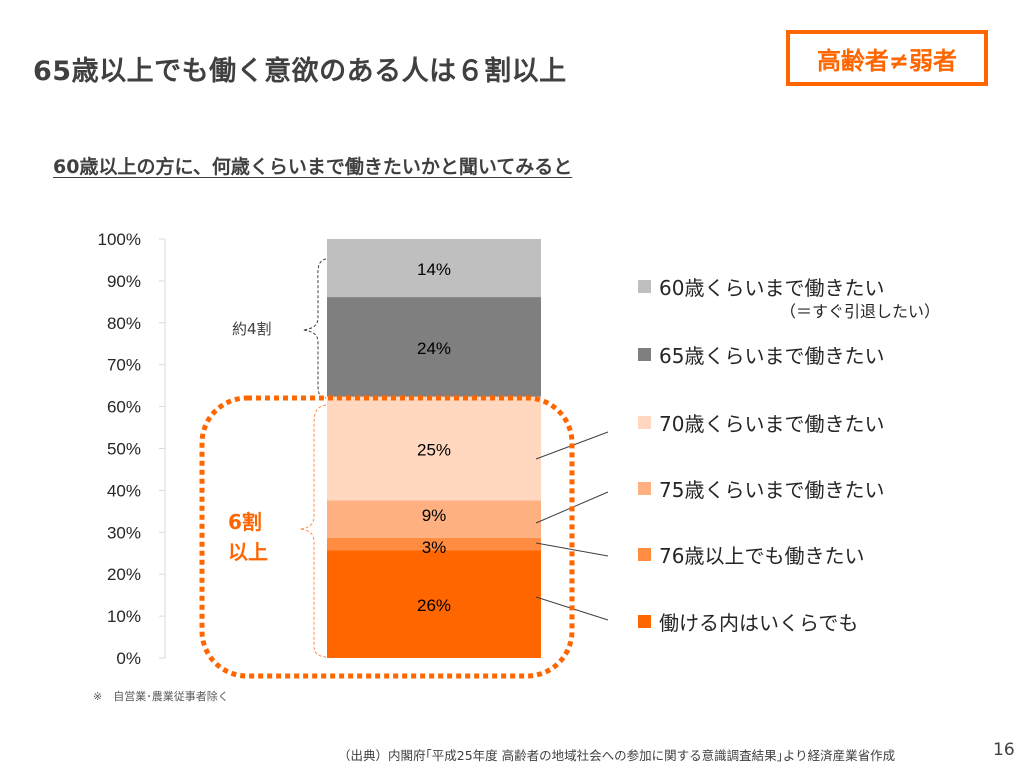  Describe the element at coordinates (124, 365) in the screenshot. I see `y-tick-label: 70%` at that location.